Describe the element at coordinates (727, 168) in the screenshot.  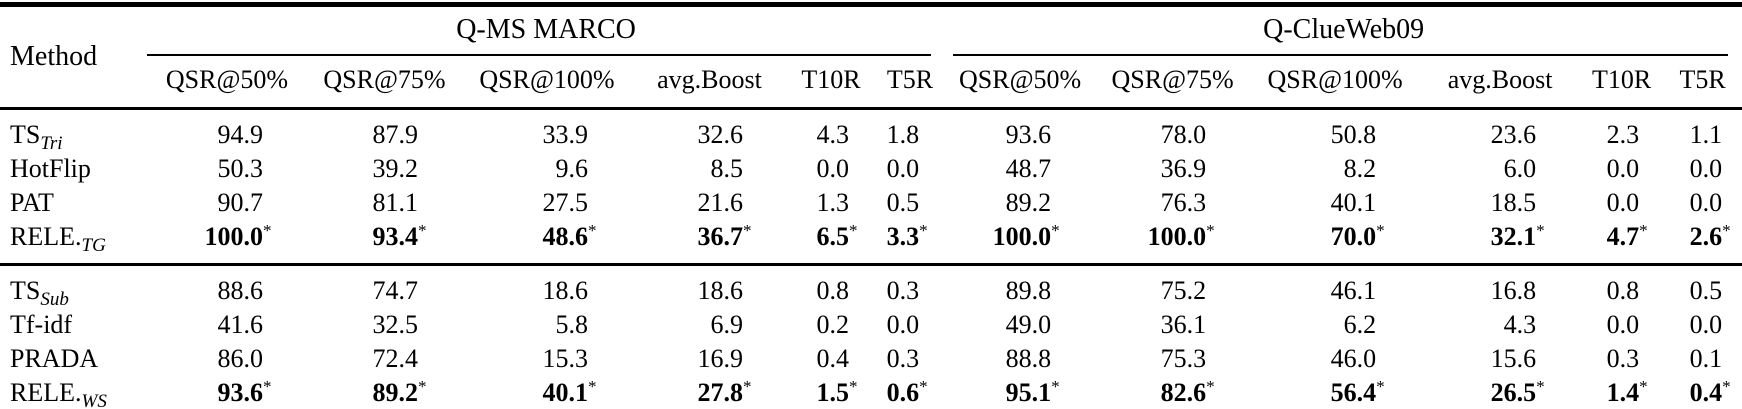
I see `value-text: 8.5` at that location.